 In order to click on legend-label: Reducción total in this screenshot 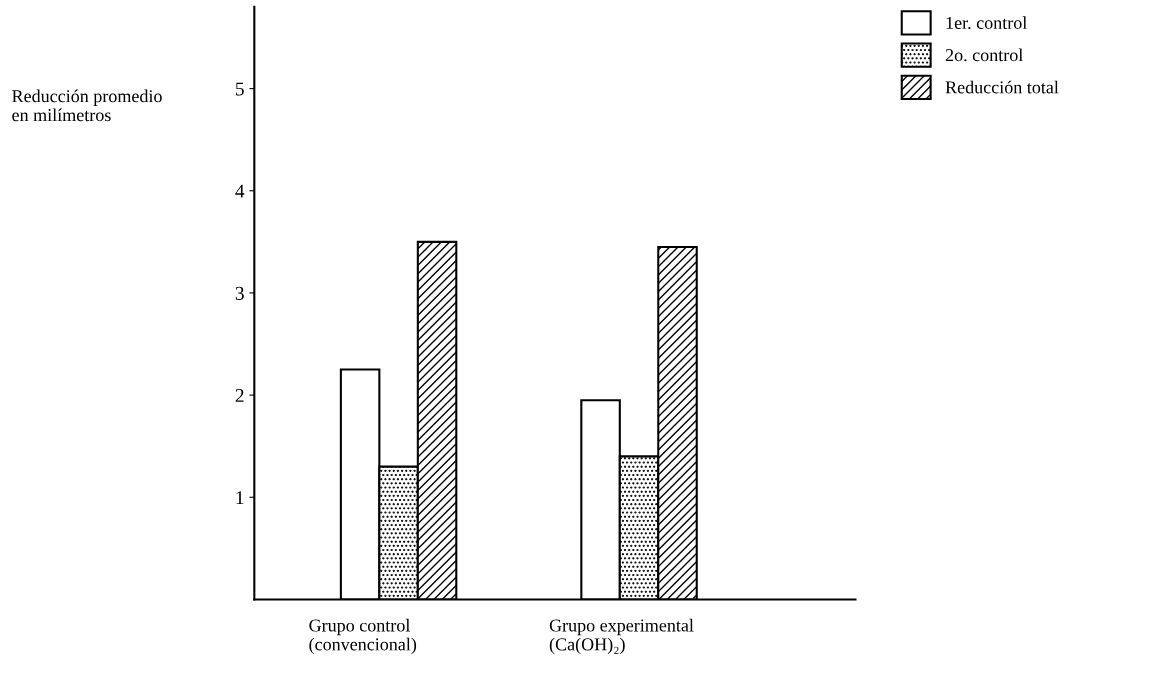, I will do `click(1002, 87)`.